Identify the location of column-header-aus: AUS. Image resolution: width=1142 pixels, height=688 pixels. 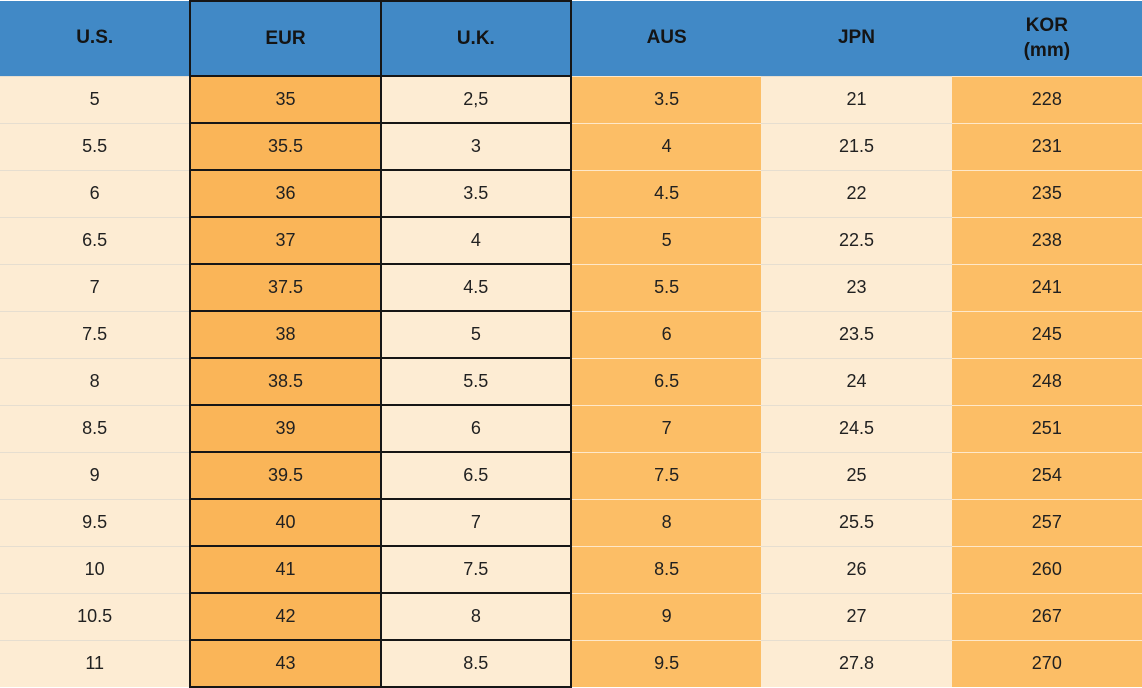
(666, 38).